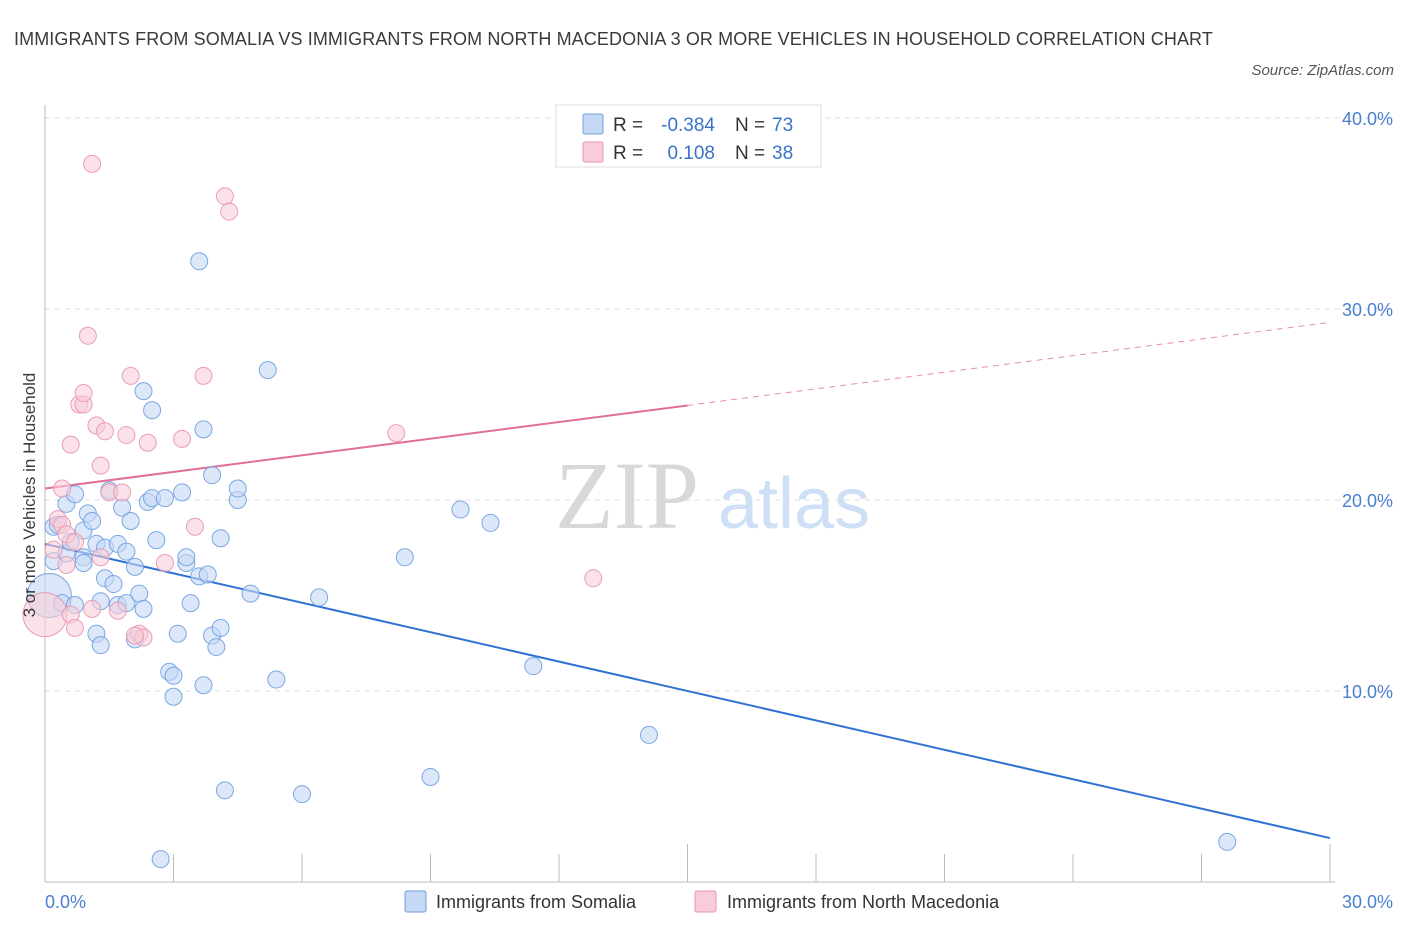 This screenshot has height=930, width=1406. Describe the element at coordinates (782, 153) in the screenshot. I see `legend-n-value-macedonia: 38` at that location.